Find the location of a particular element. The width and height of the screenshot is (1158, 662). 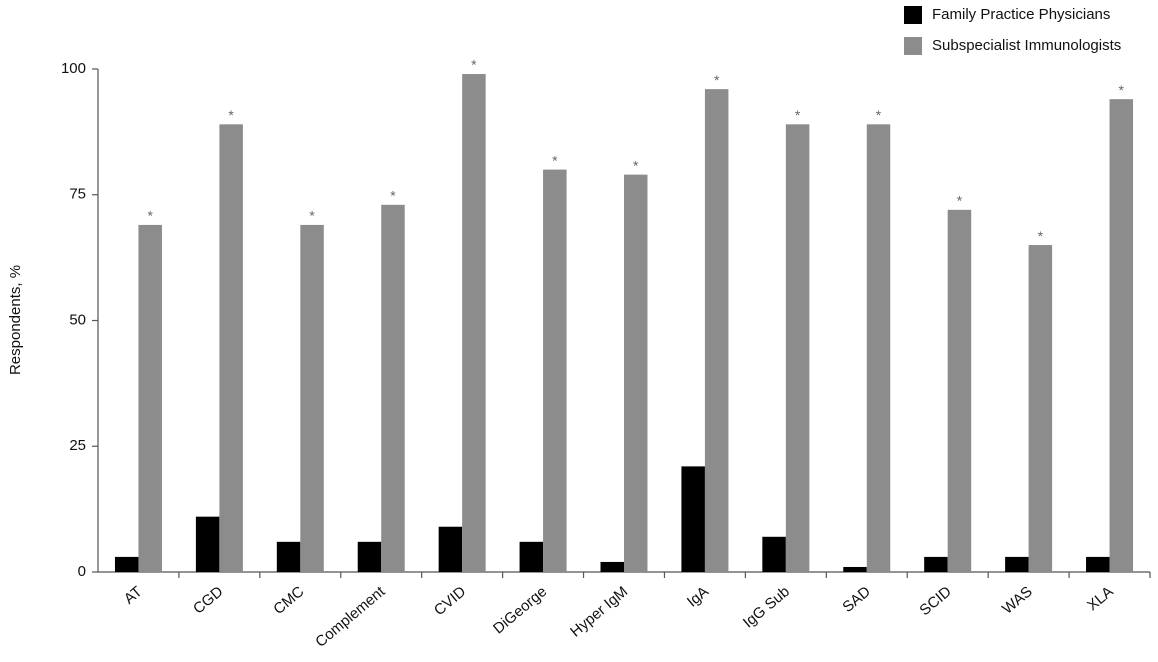

y-tick-label: 50 is located at coordinates (77, 319).